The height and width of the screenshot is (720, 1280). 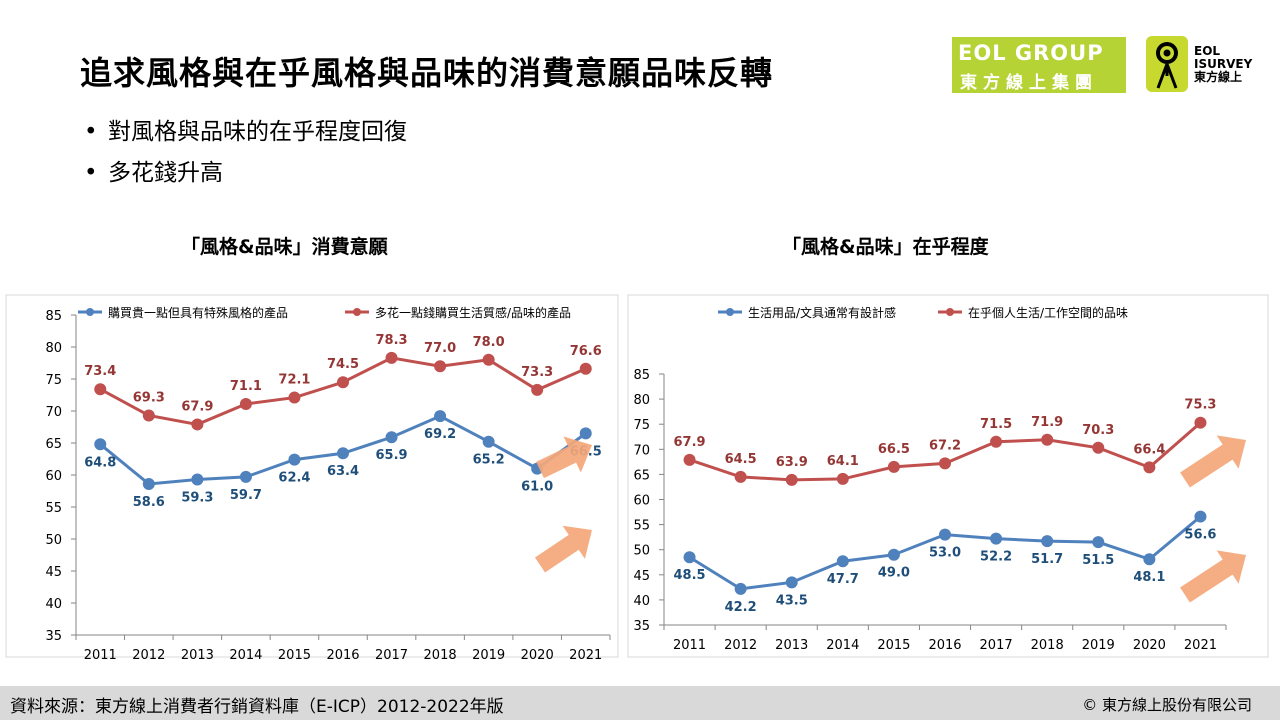 I want to click on data-label: 64.5, so click(x=741, y=459).